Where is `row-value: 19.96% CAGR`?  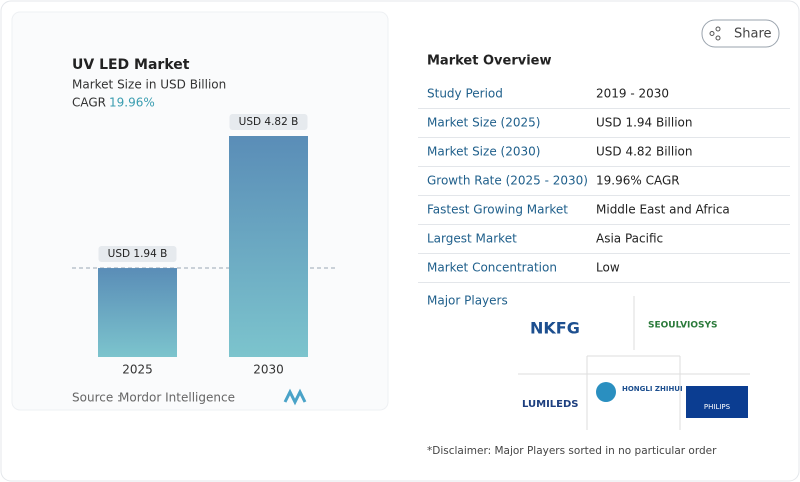
row-value: 19.96% CAGR is located at coordinates (638, 181).